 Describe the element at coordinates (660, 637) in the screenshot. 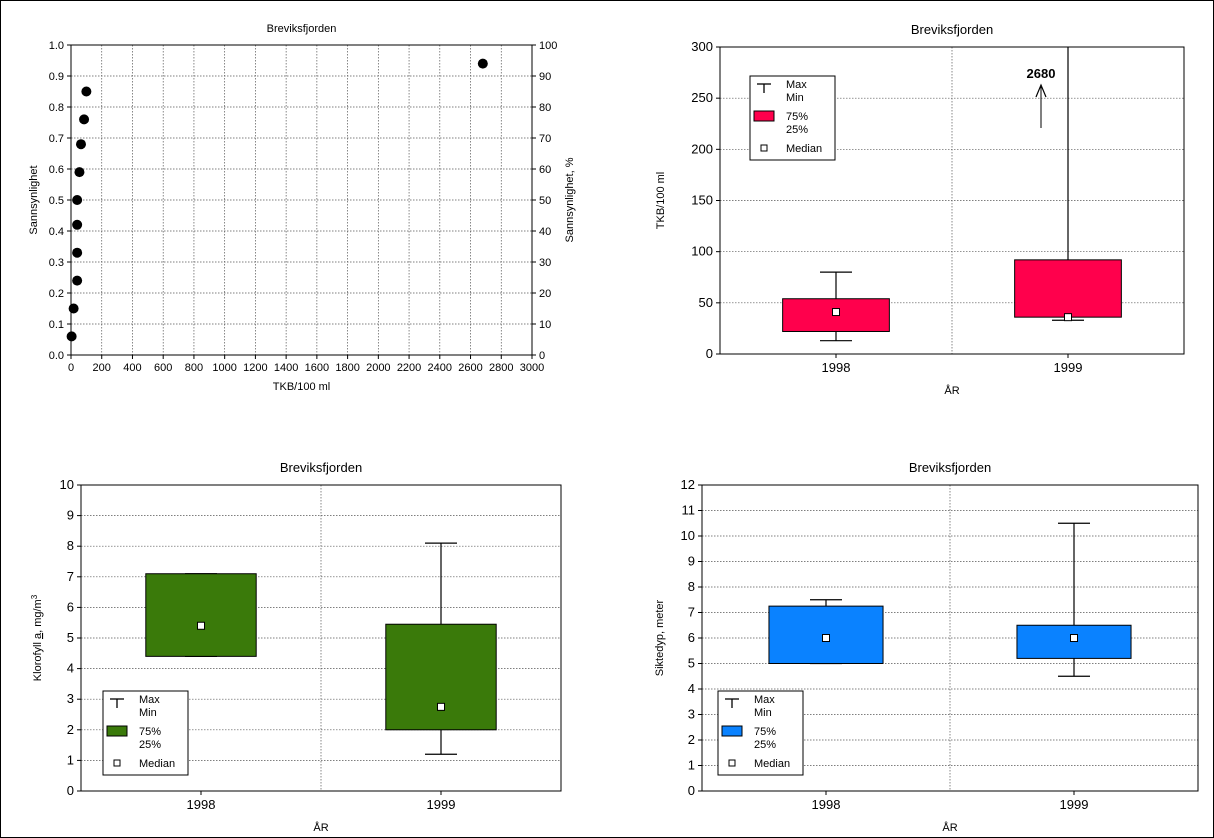

I see `y-axis-label: Siktedyp, meter` at that location.